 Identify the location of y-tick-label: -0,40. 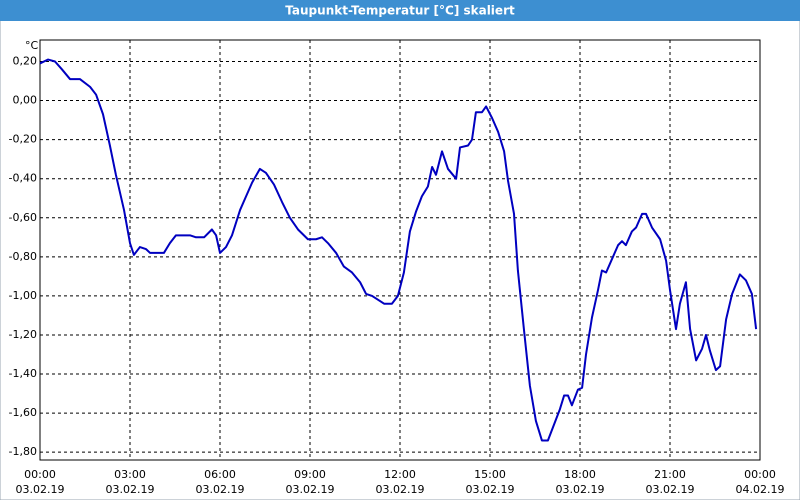
(23, 178).